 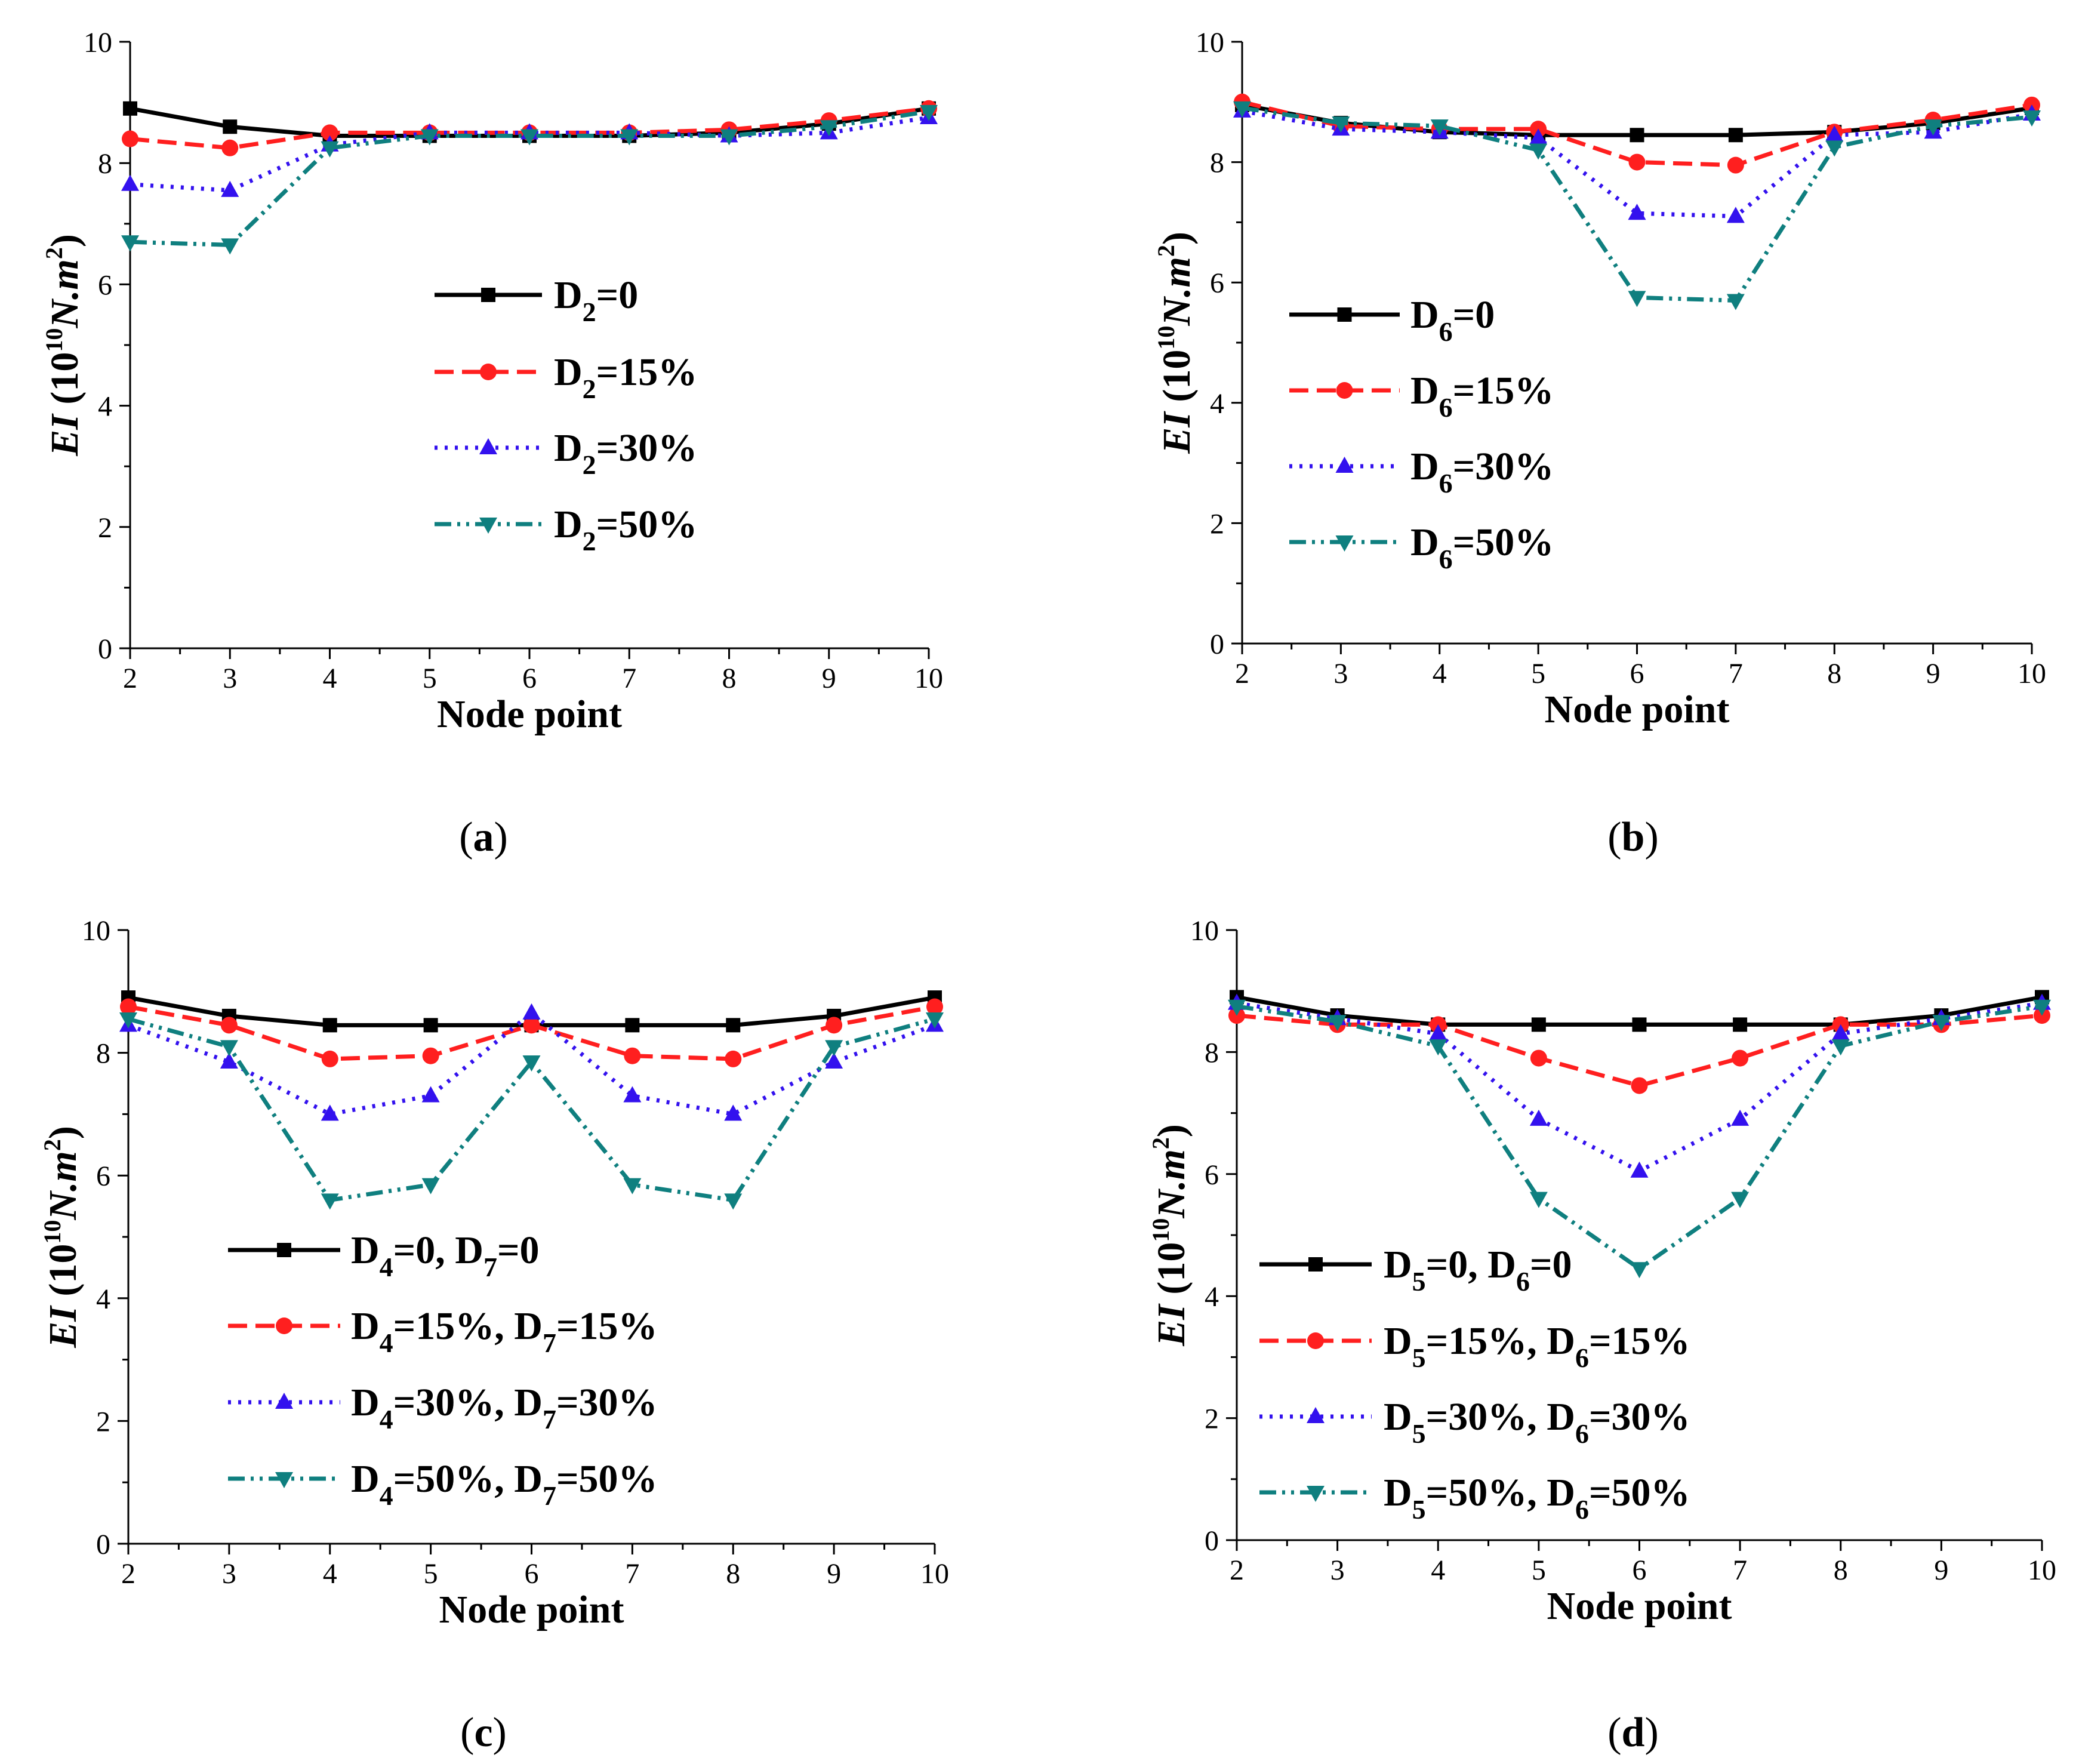 I want to click on legend-label: D5=50%, D6=50%, so click(x=1537, y=1498).